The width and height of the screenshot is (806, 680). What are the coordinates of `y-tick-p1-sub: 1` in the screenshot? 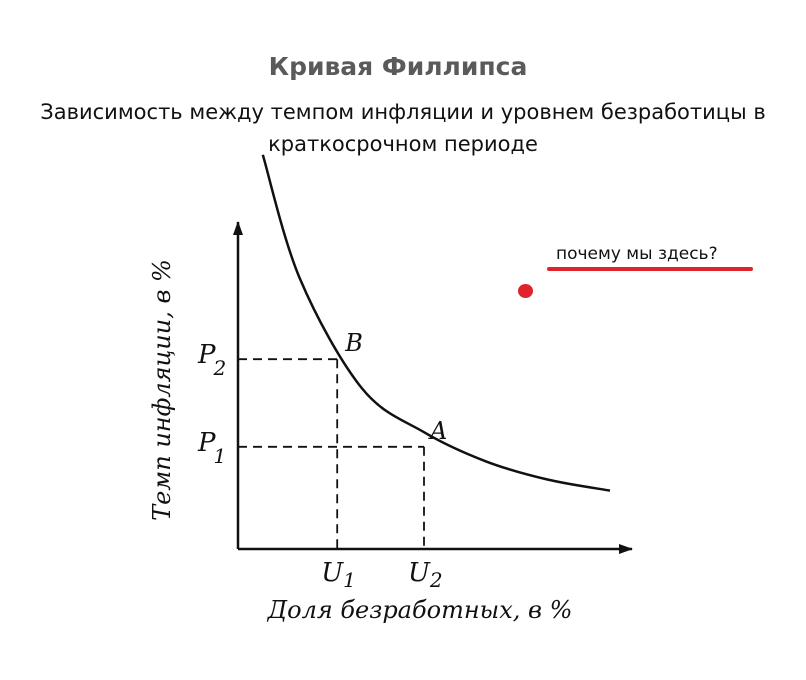 It's located at (220, 456).